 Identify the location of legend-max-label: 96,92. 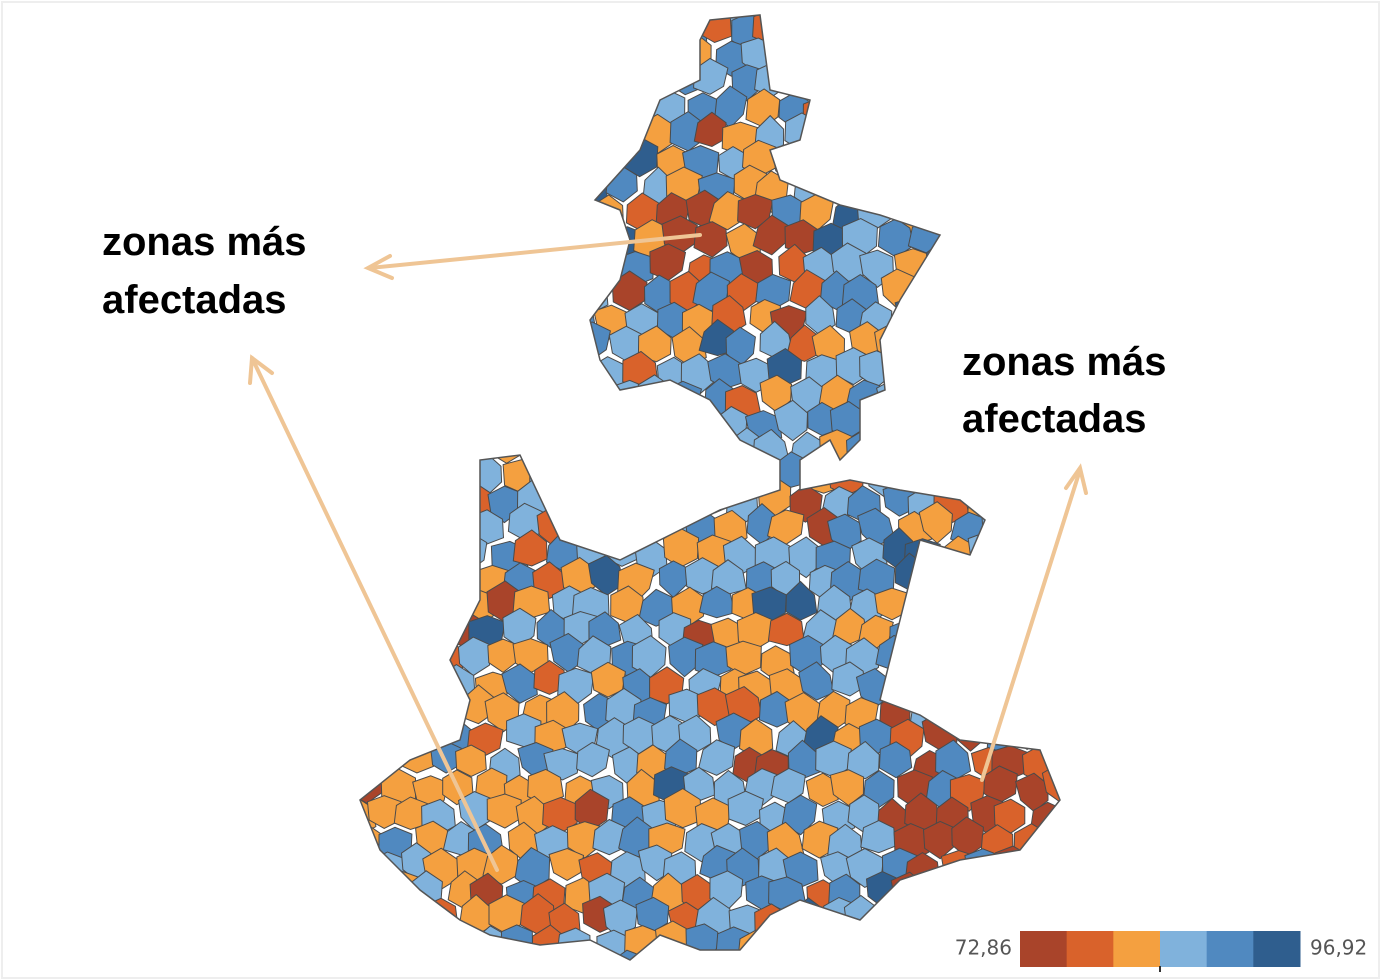
(1338, 948).